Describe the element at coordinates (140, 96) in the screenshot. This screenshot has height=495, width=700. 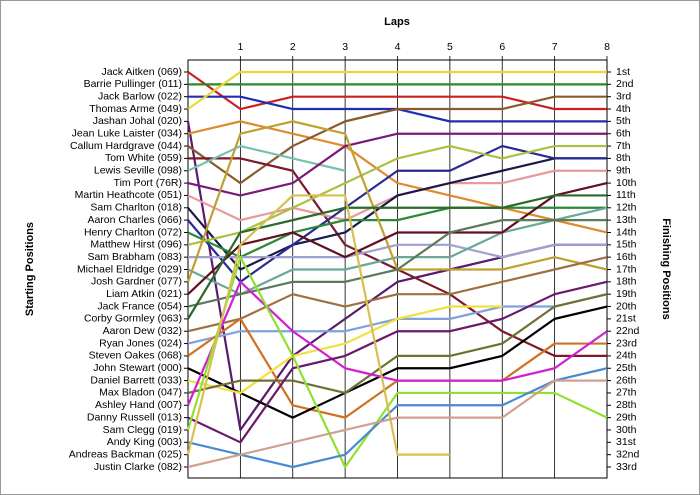
I see `legend-label: Jack Barlow (022)` at that location.